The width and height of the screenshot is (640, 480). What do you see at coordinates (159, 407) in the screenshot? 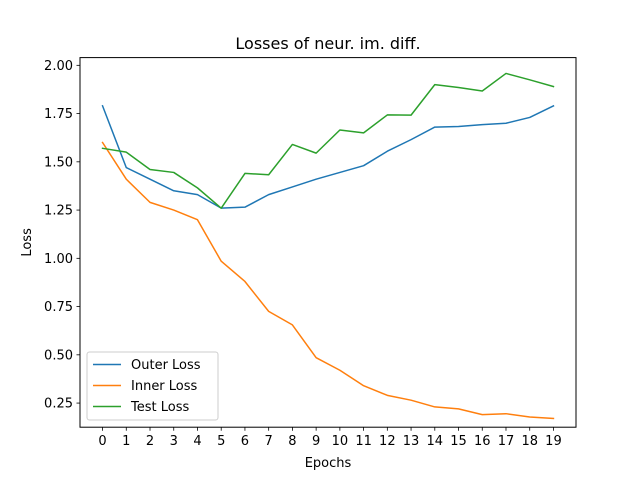
I see `legend-label: Test Loss` at bounding box center [159, 407].